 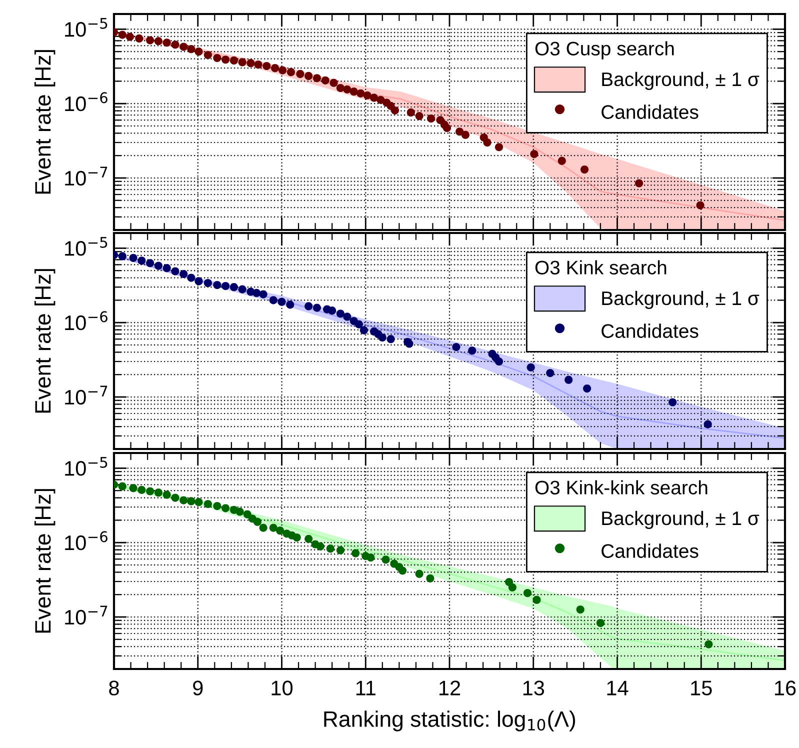 What do you see at coordinates (650, 551) in the screenshot?
I see `legend-label: Candidates` at bounding box center [650, 551].